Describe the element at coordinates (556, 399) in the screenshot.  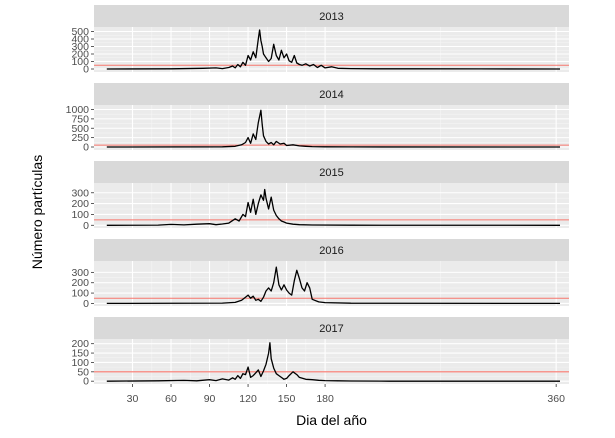
I see `x-tick-label: 360` at that location.